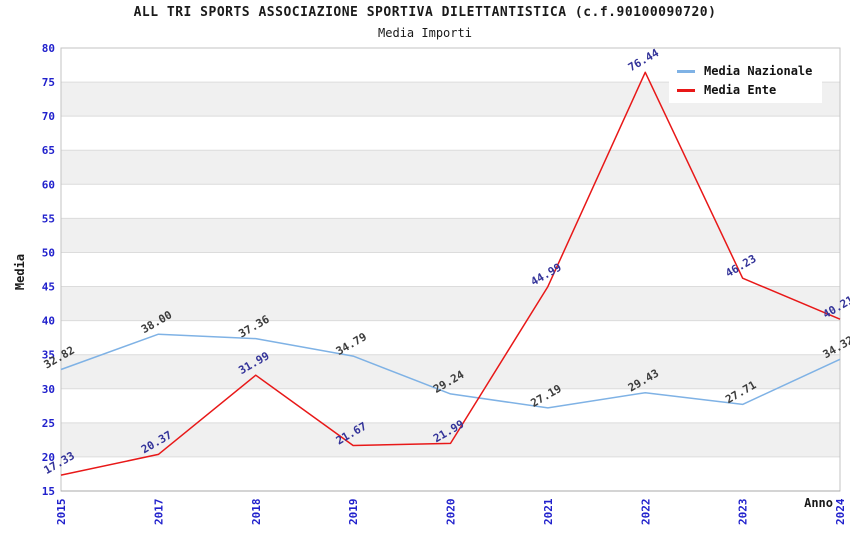 The height and width of the screenshot is (550, 850). I want to click on y-tick-label: 30, so click(48, 389).